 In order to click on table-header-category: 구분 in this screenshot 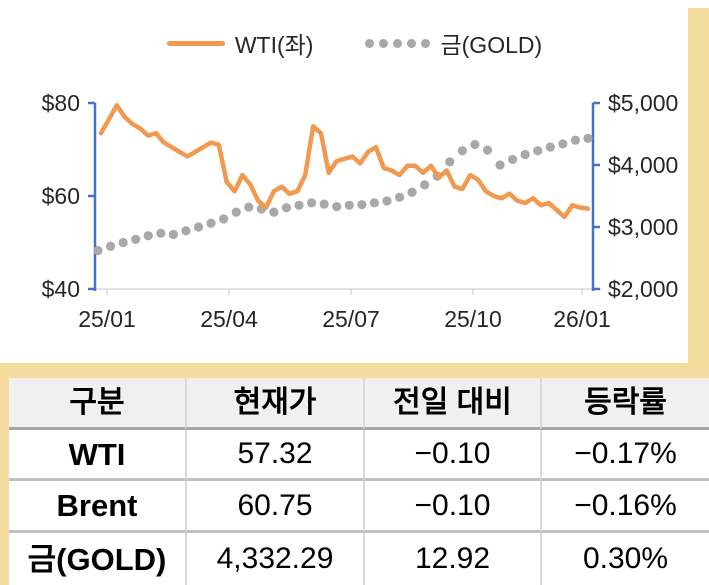, I will do `click(97, 404)`.